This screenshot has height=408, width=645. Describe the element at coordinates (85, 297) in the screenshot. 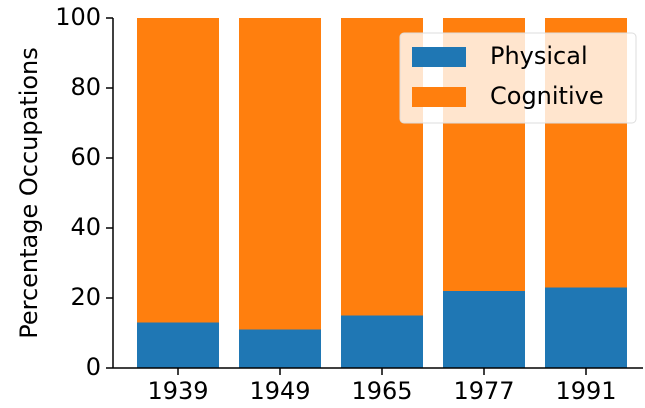

I see `y-tick-label: 20` at that location.